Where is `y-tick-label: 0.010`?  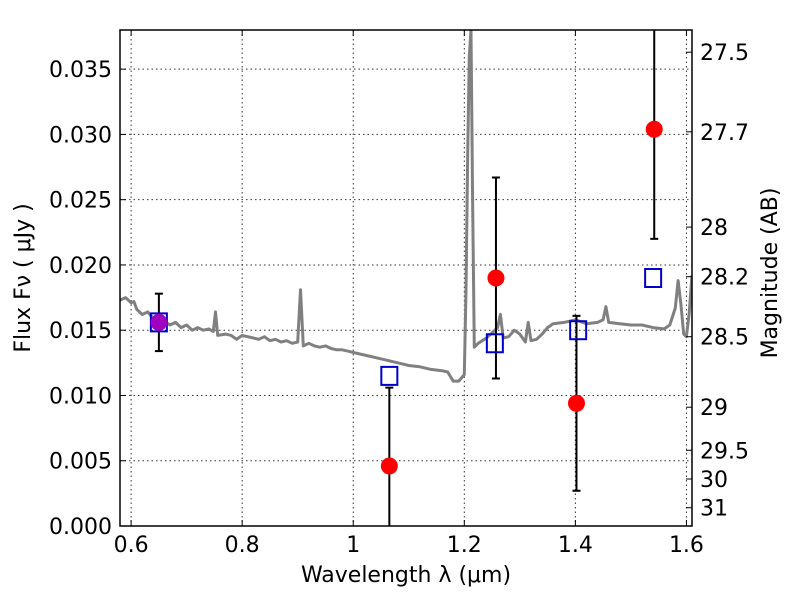
y-tick-label: 0.010 is located at coordinates (80, 396).